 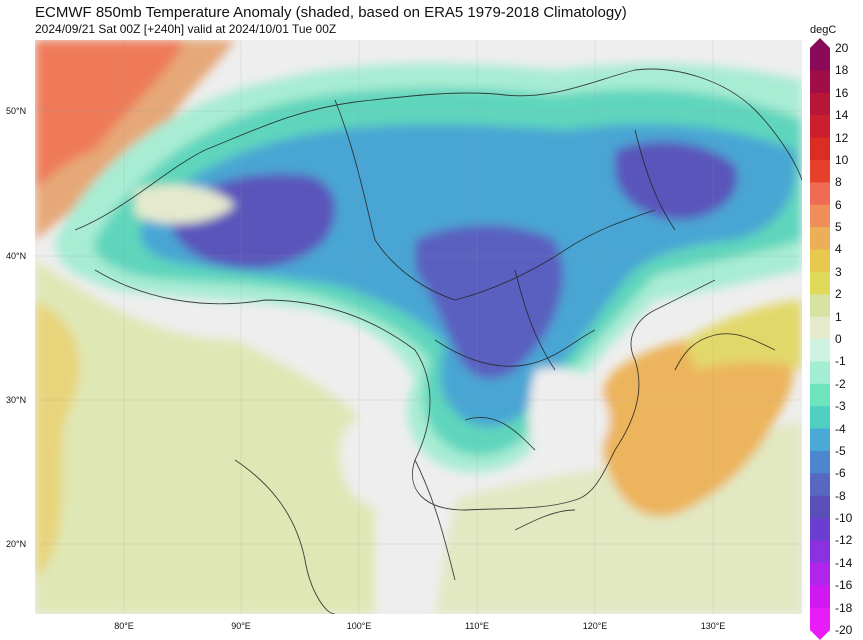 I want to click on colorbar-tick-label: 14, so click(x=842, y=115).